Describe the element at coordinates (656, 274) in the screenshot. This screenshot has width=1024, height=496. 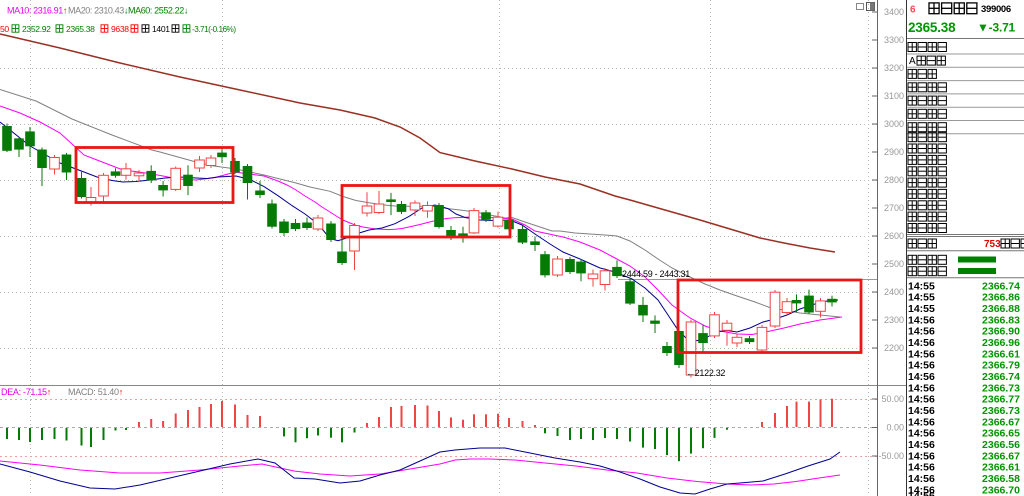
I see `svg-text: 2444.59 - 2443.31` at that location.